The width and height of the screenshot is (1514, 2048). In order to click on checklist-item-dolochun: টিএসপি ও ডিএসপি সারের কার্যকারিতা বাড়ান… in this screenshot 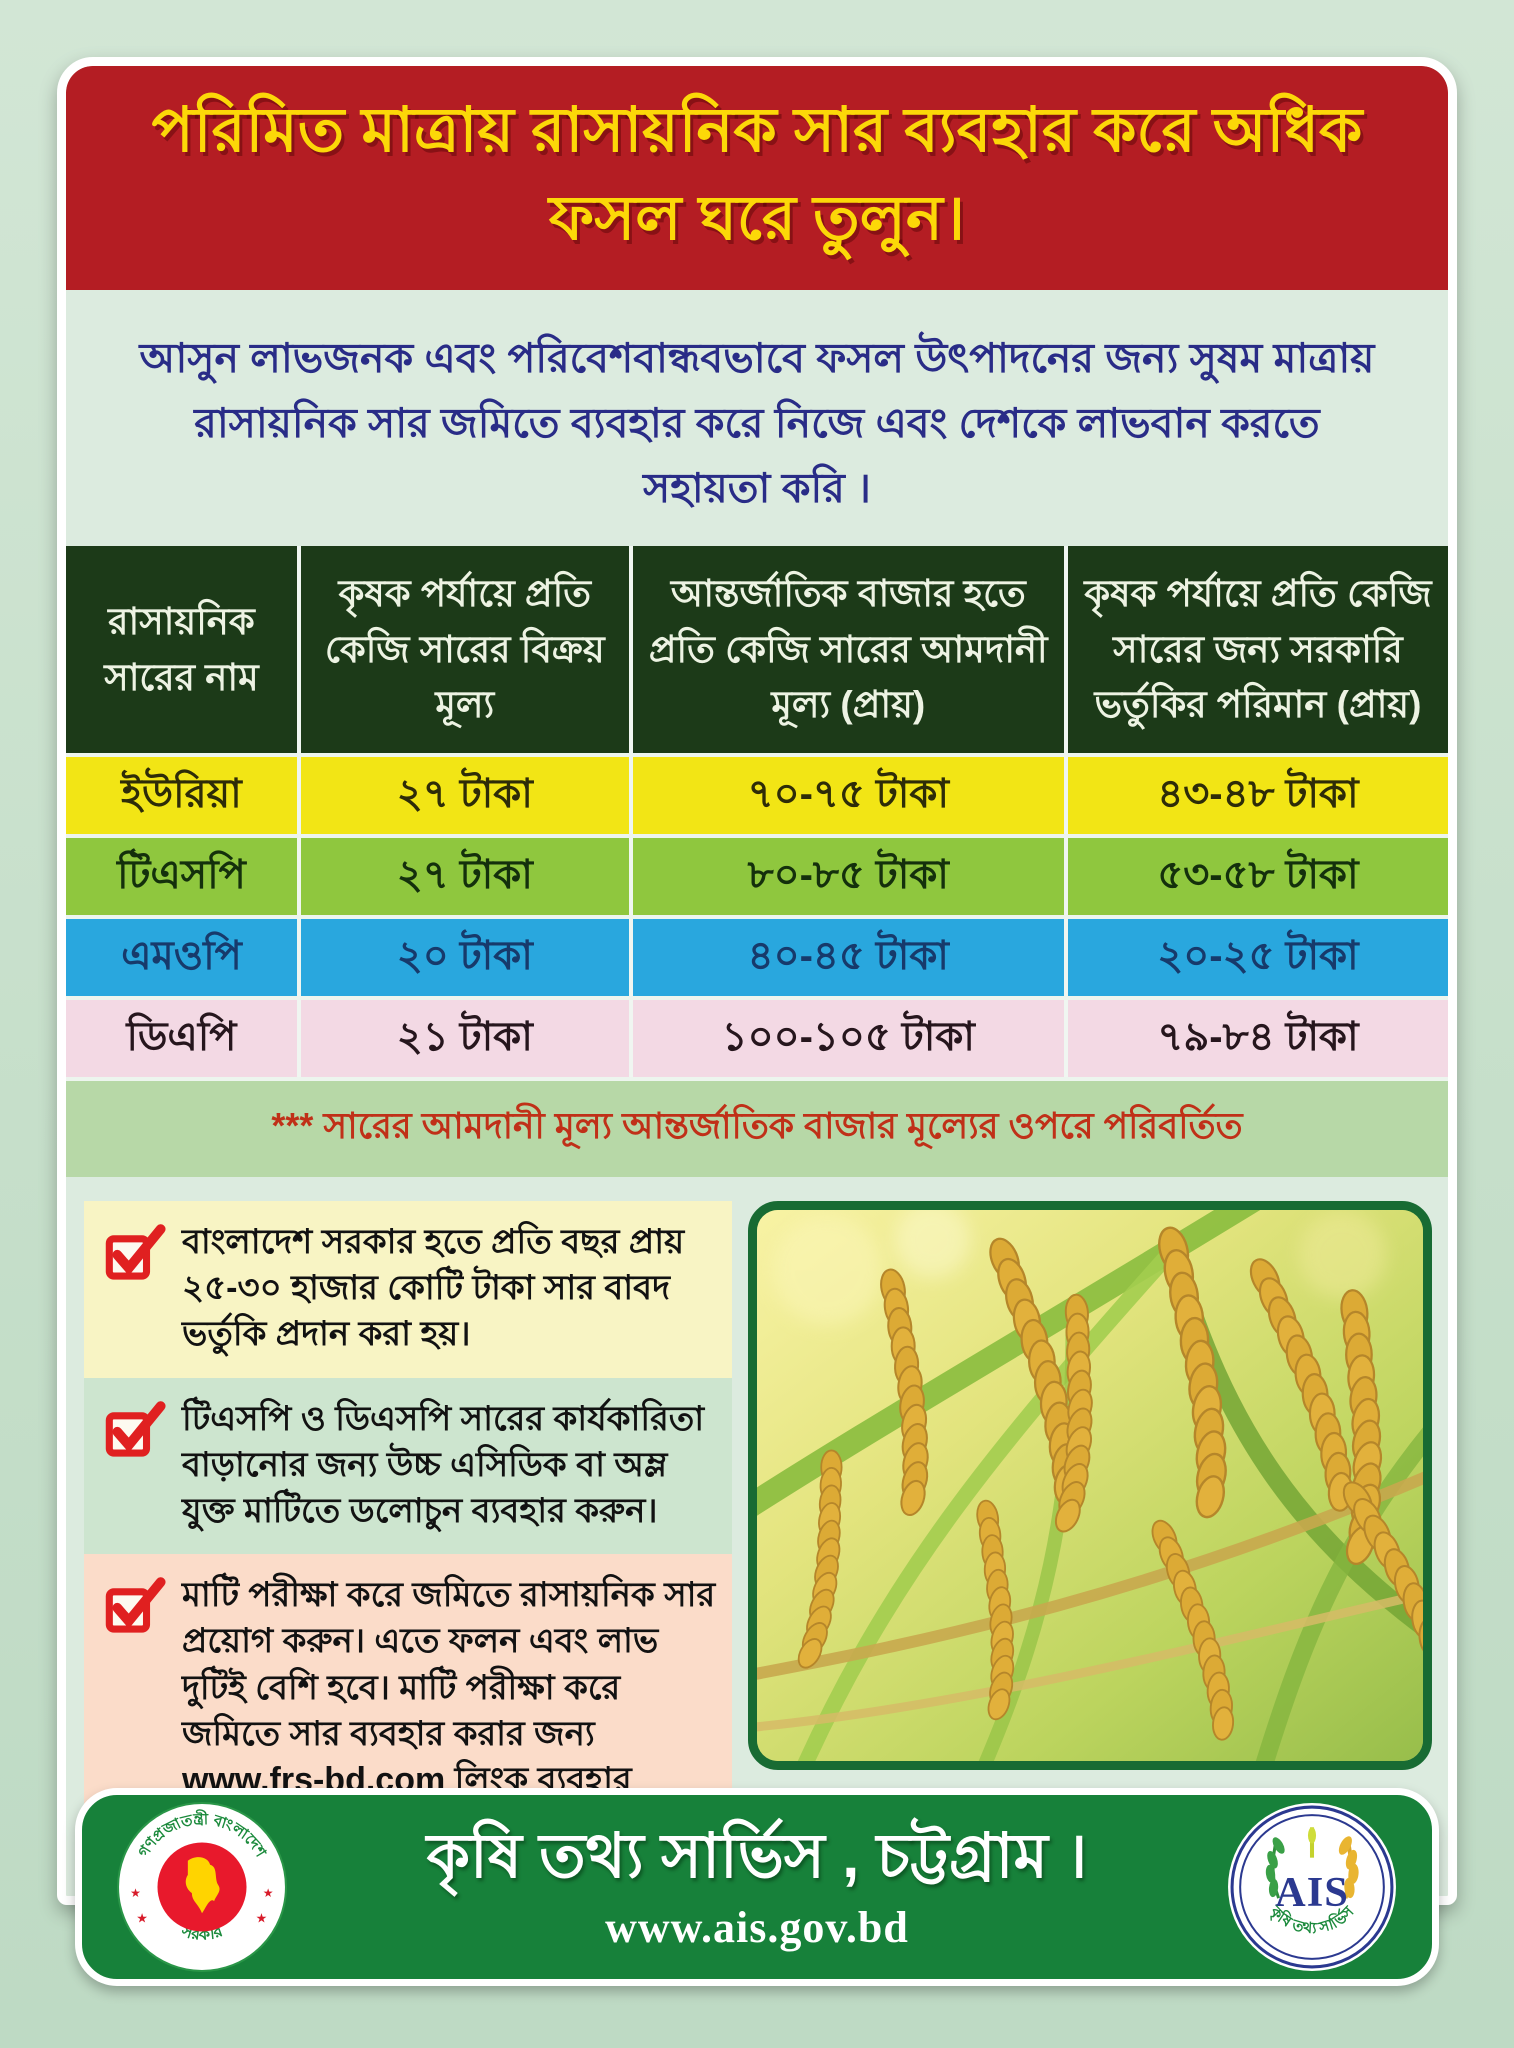, I will do `click(408, 1466)`.